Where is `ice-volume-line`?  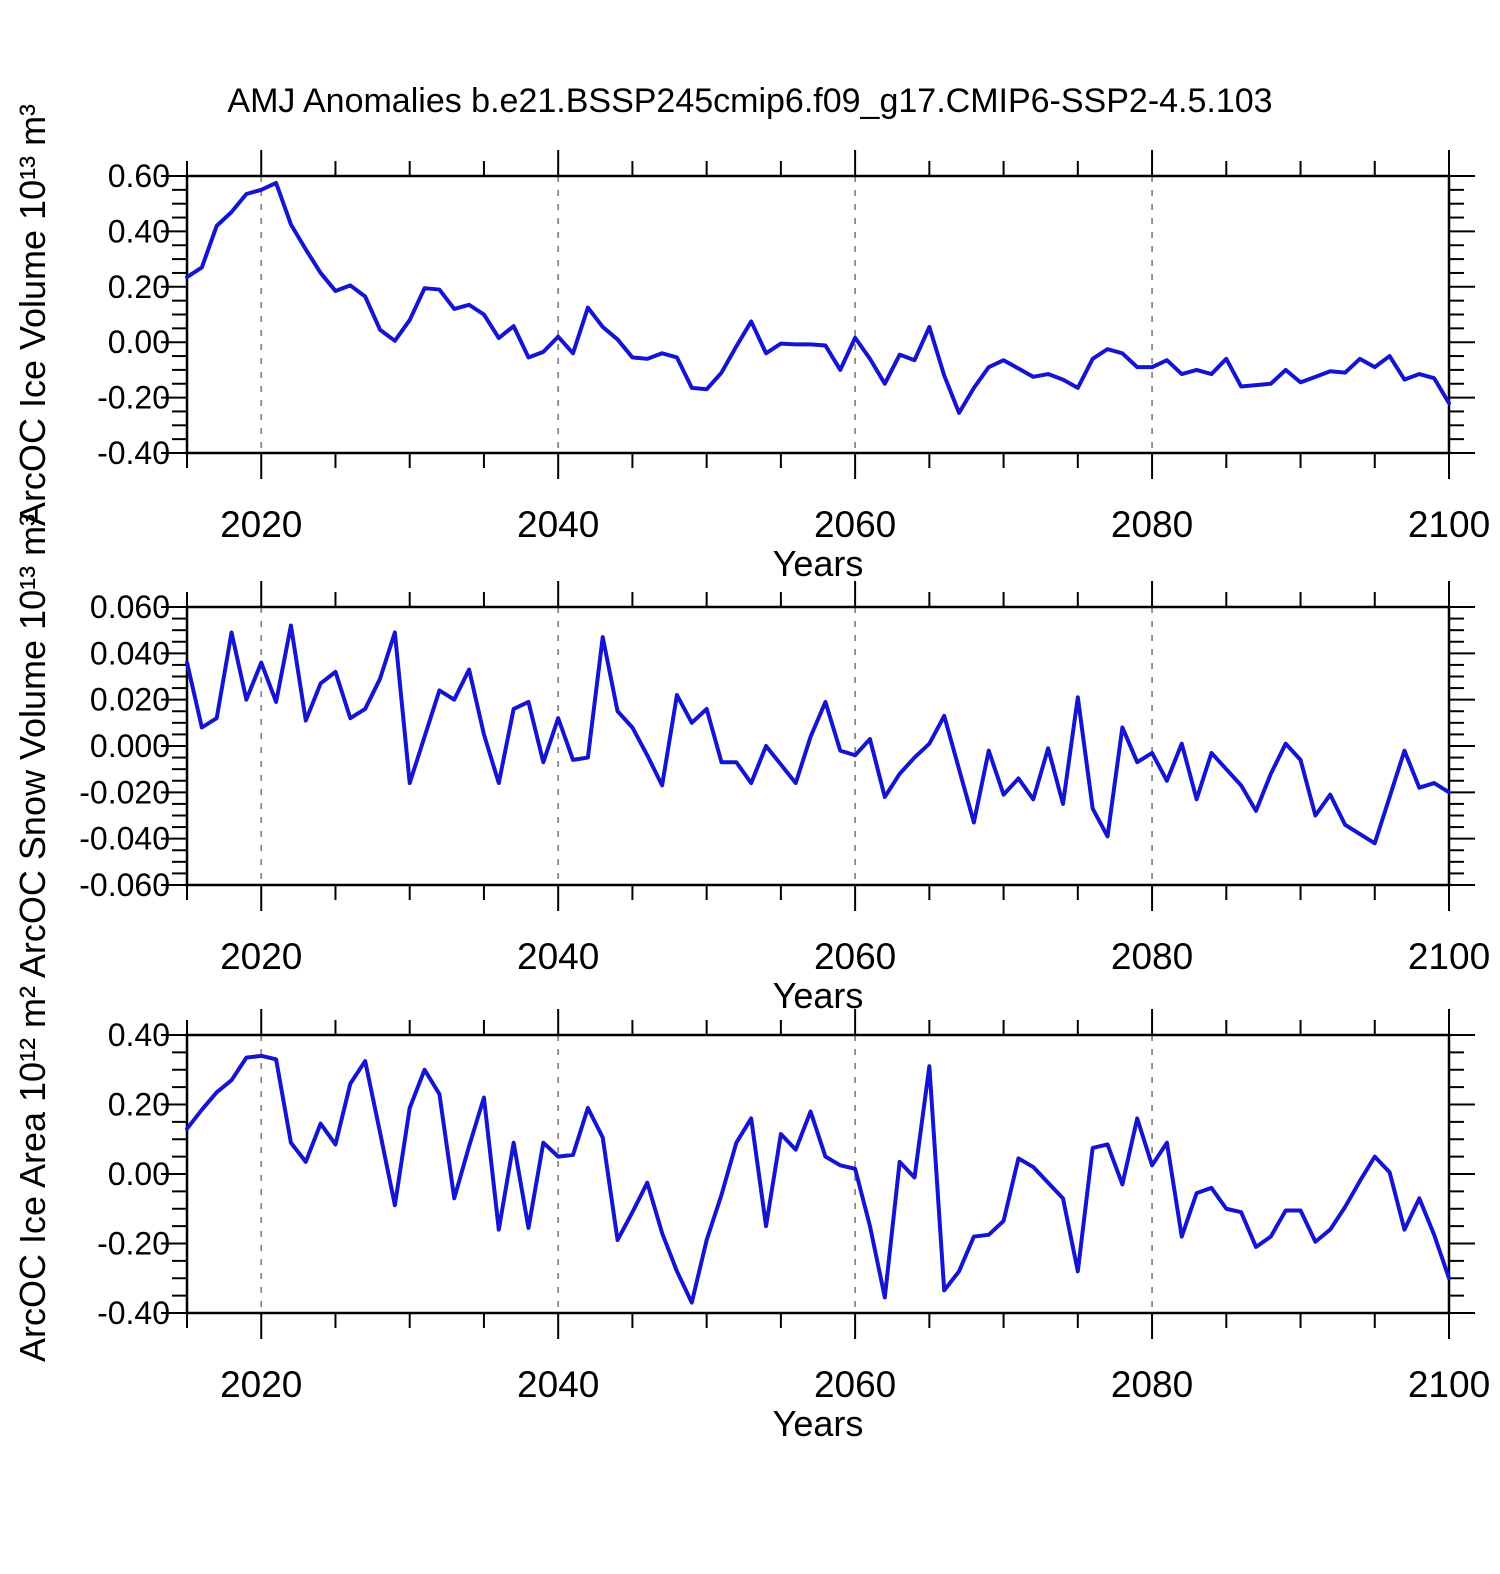 ice-volume-line is located at coordinates (818, 297).